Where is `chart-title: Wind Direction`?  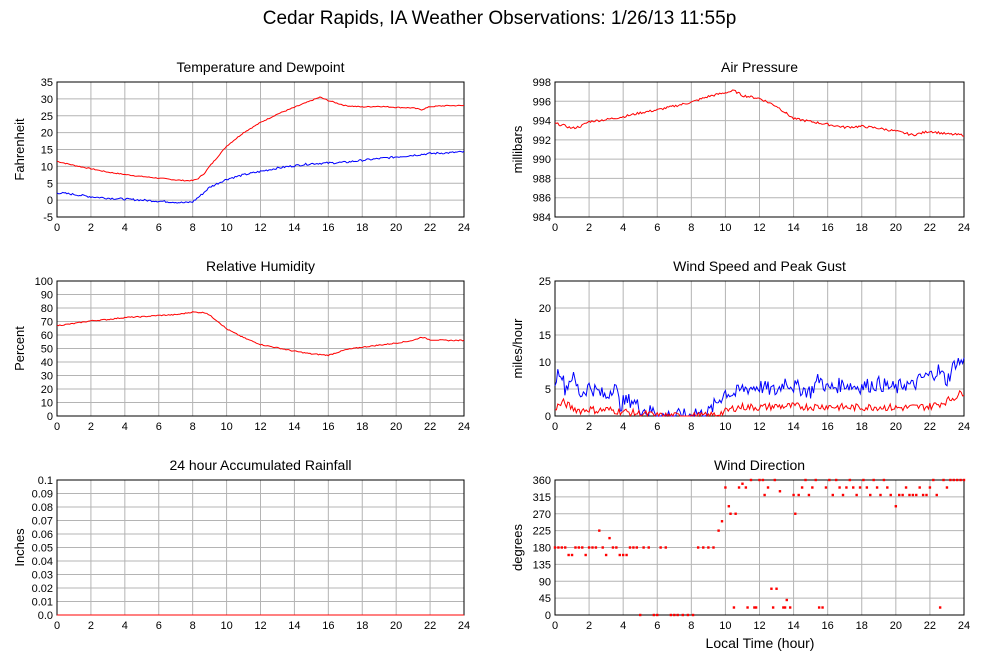 chart-title: Wind Direction is located at coordinates (759, 465).